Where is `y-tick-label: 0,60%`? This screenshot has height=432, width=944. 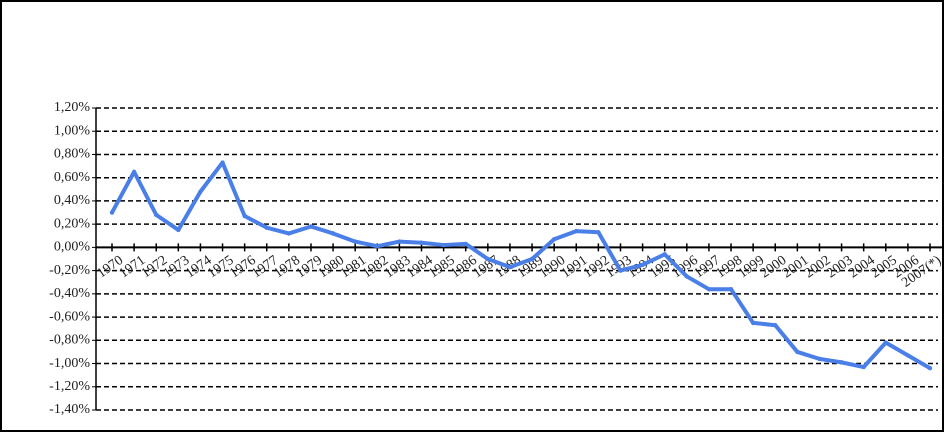
y-tick-label: 0,60% is located at coordinates (72, 177).